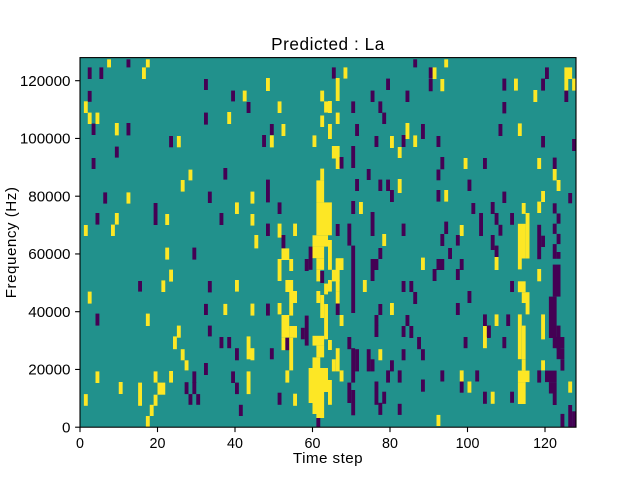 The image size is (640, 480). Describe the element at coordinates (158, 444) in the screenshot. I see `svg-text: 20` at that location.